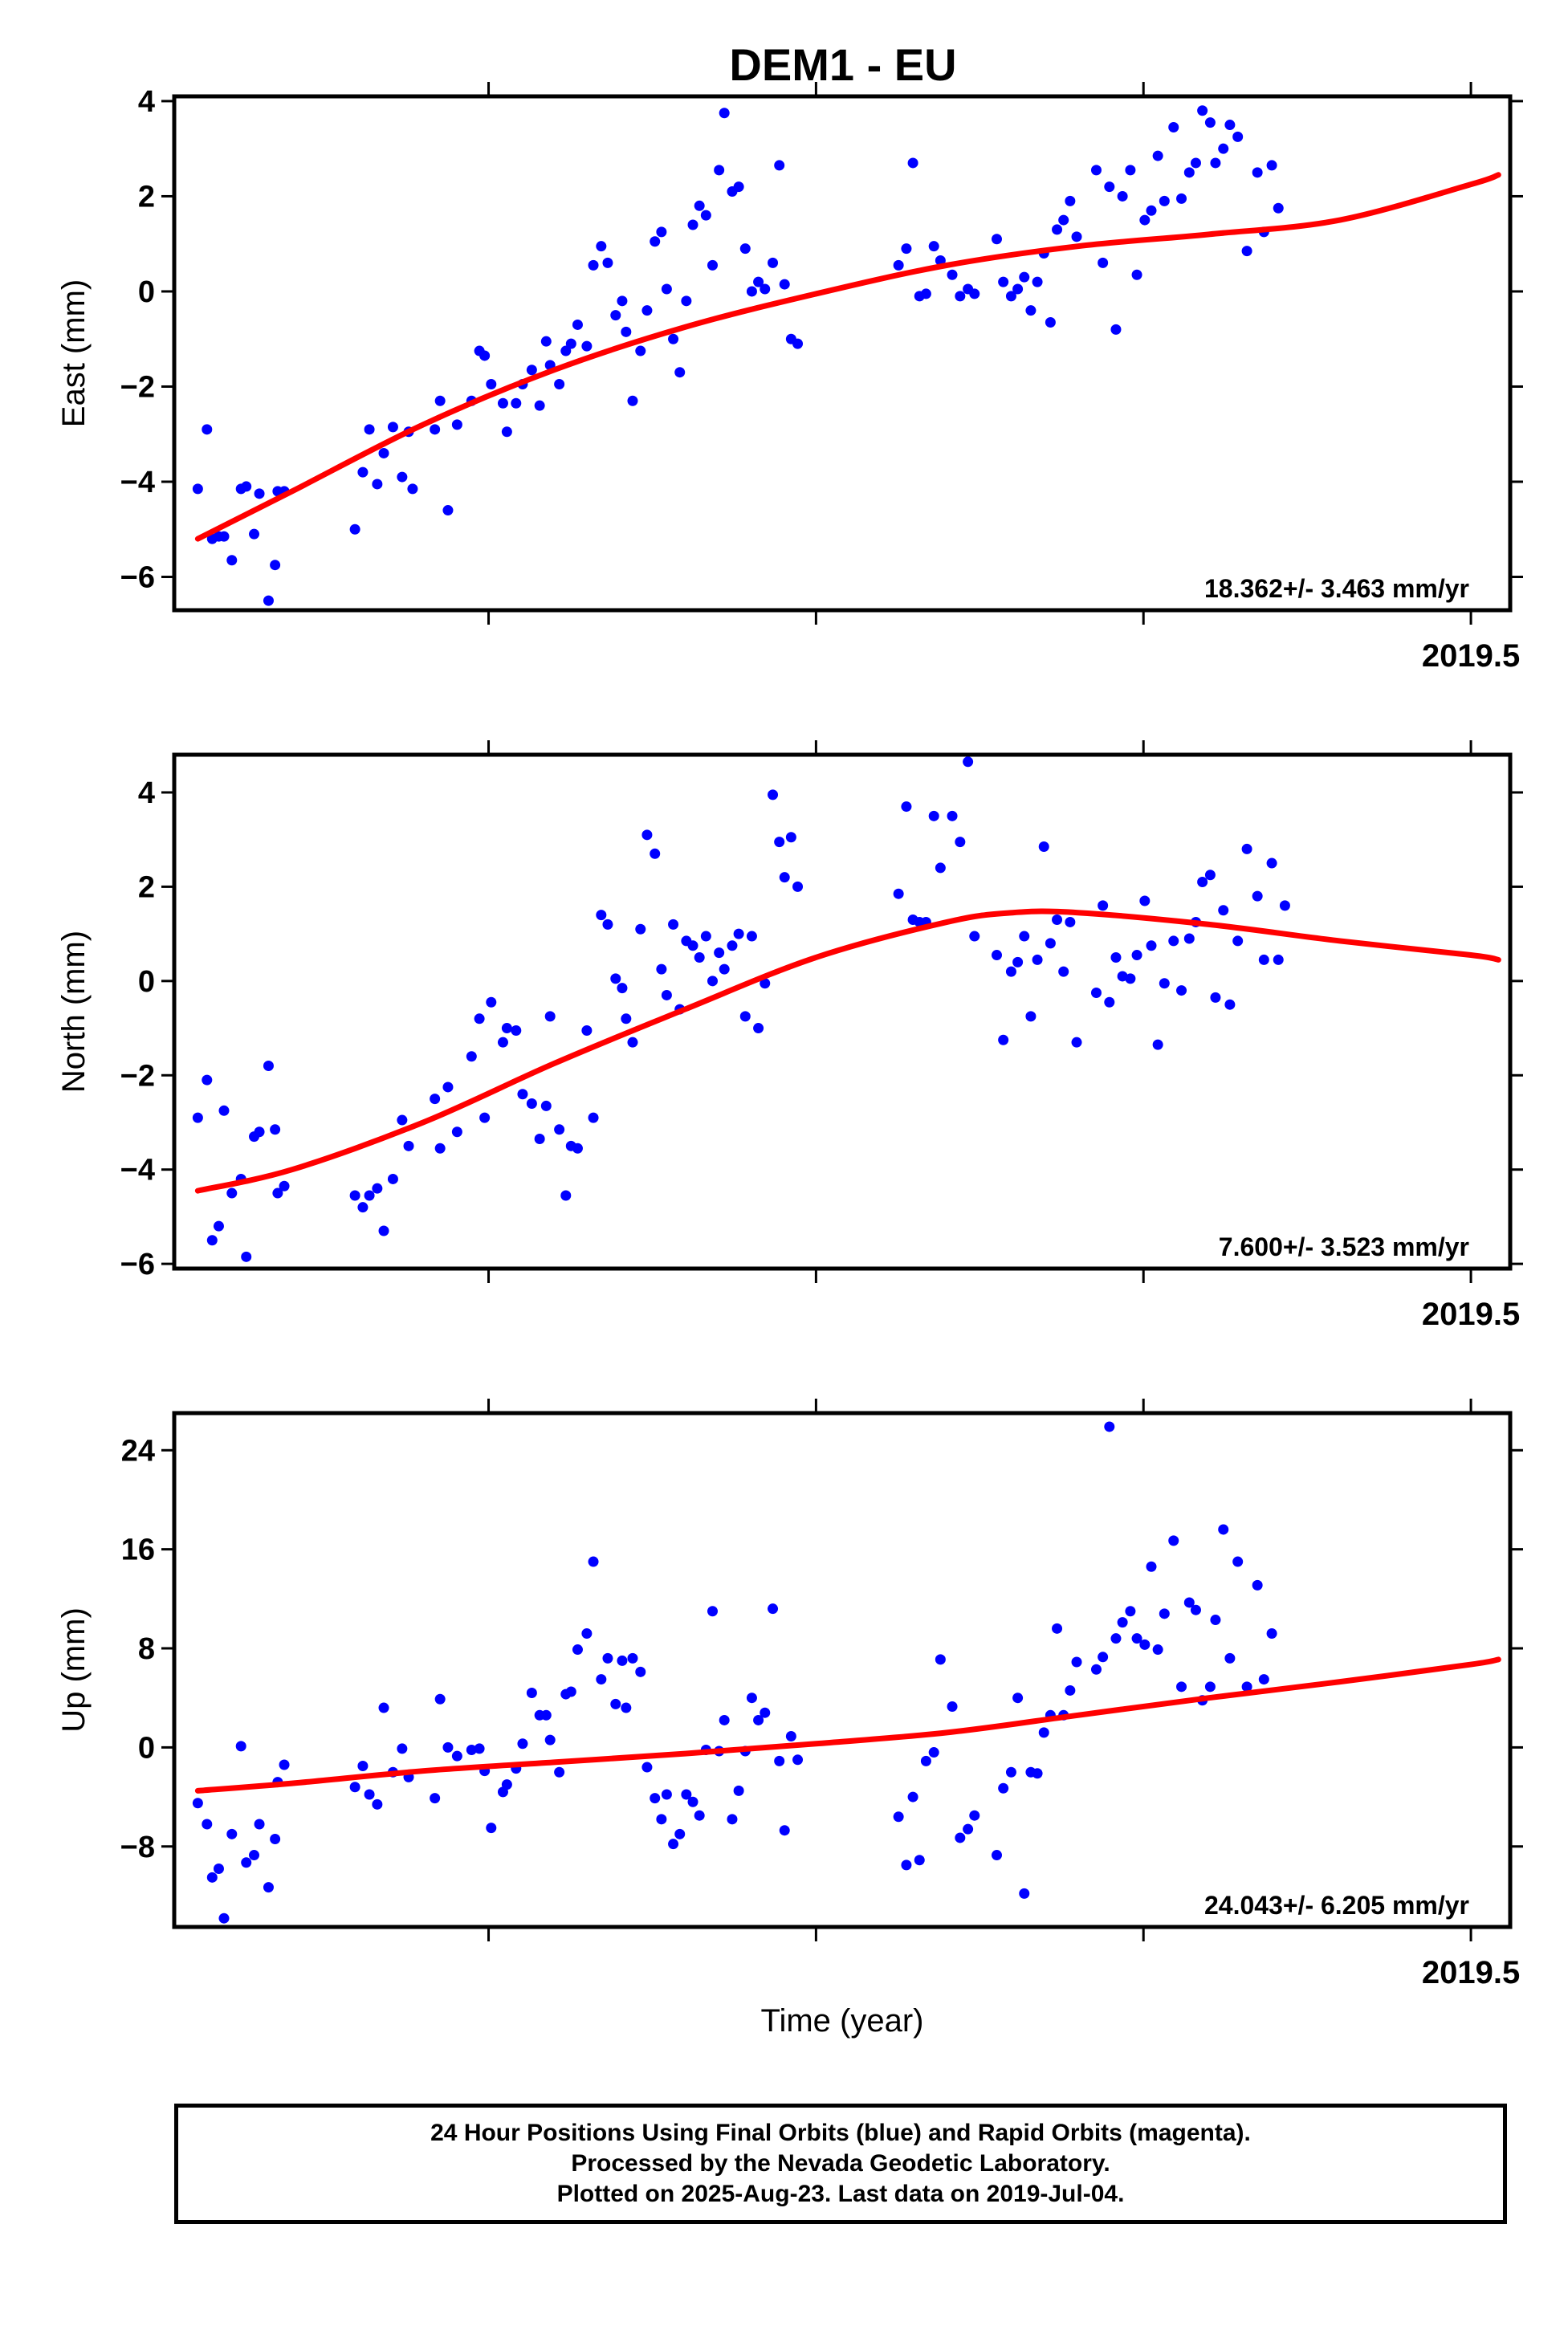  What do you see at coordinates (137, 578) in the screenshot?
I see `y-tick-label: −6` at bounding box center [137, 578].